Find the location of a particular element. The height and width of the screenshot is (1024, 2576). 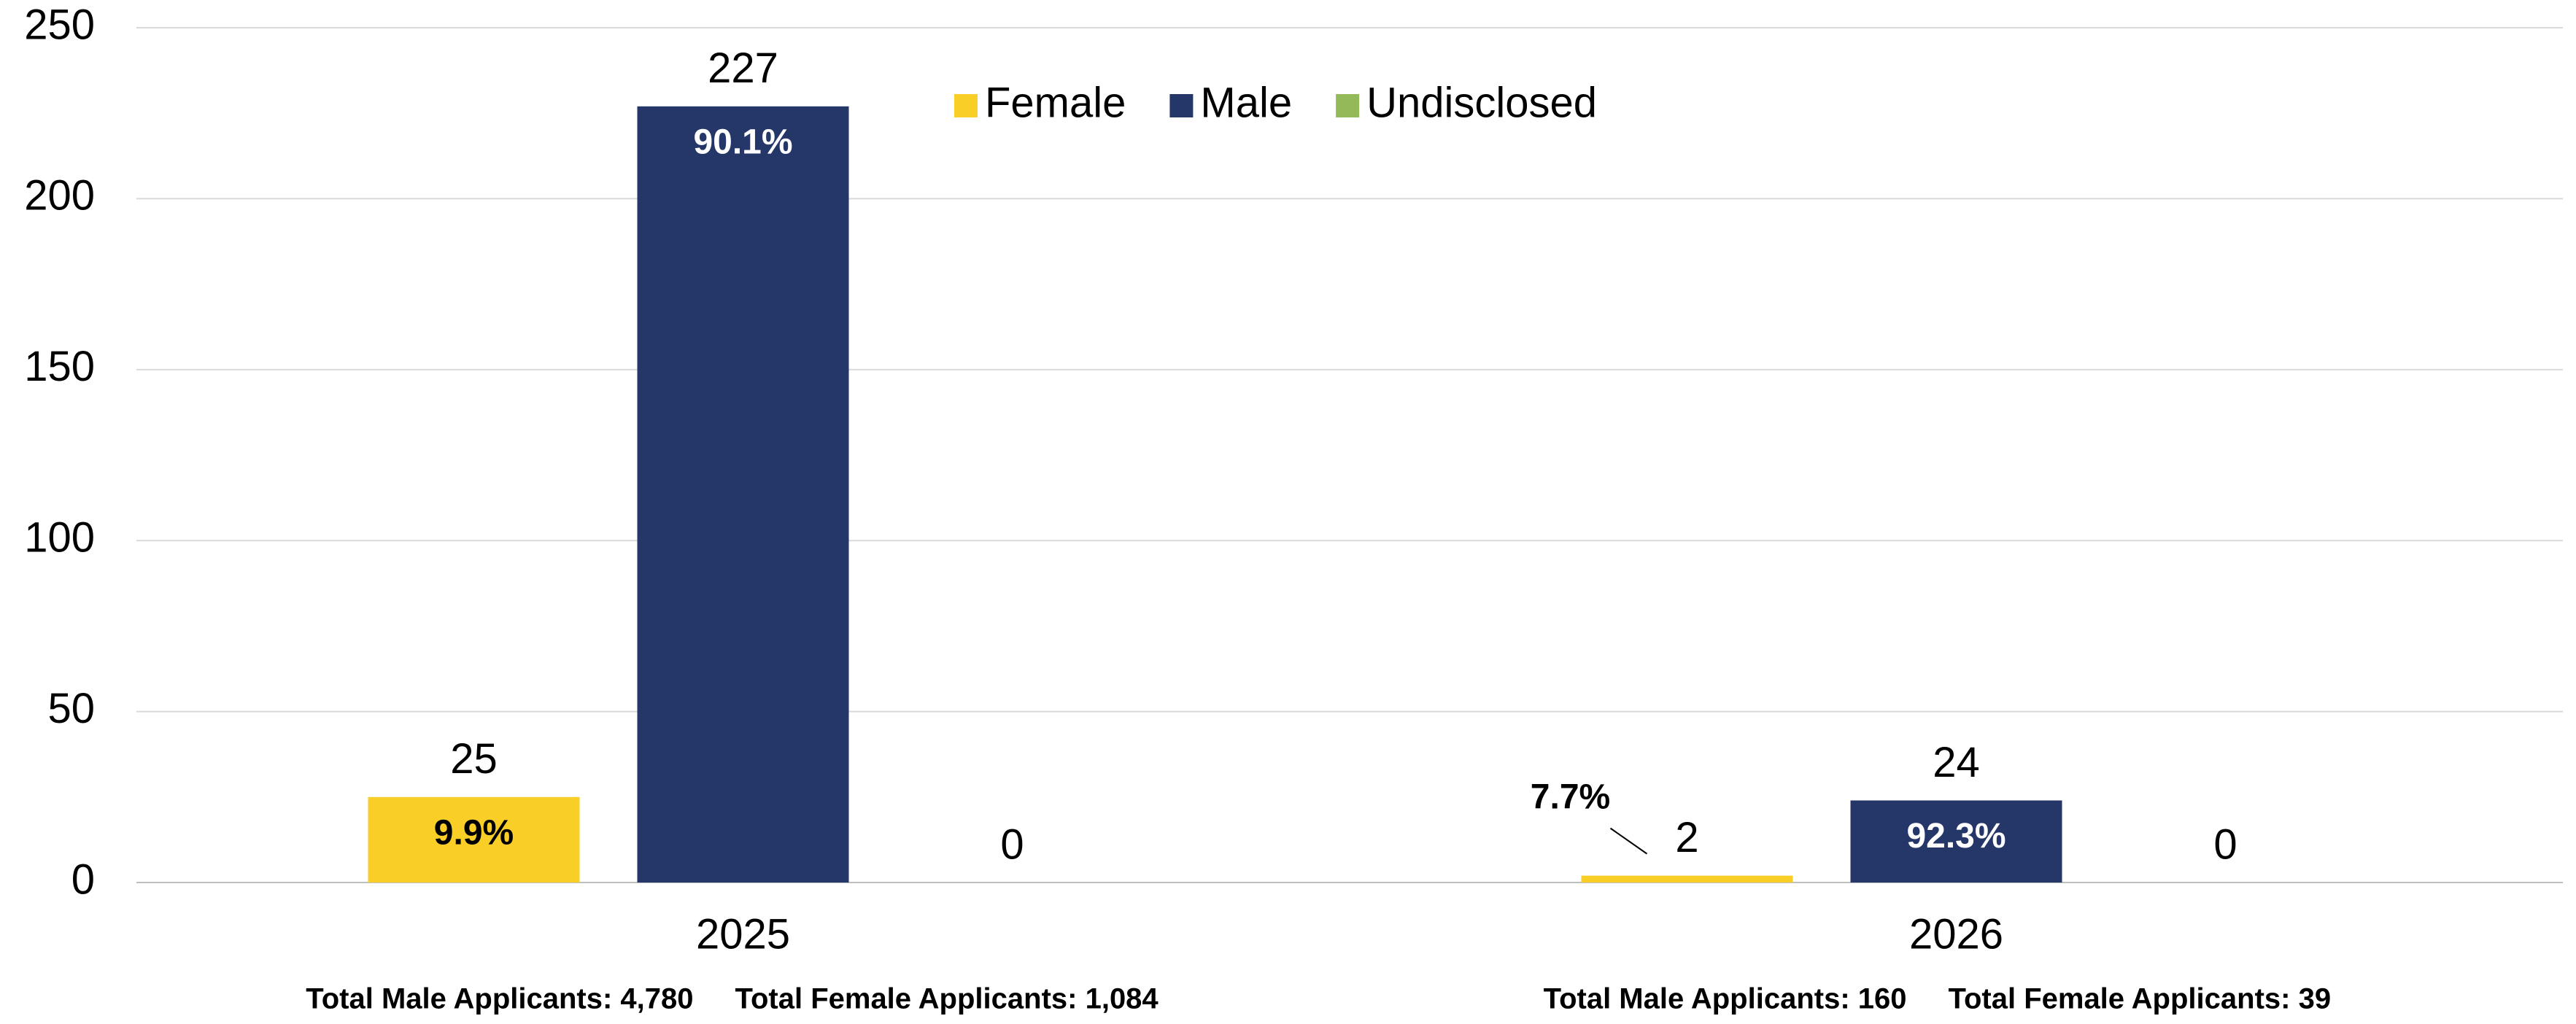

y-tick-label: 50 is located at coordinates (71, 708).